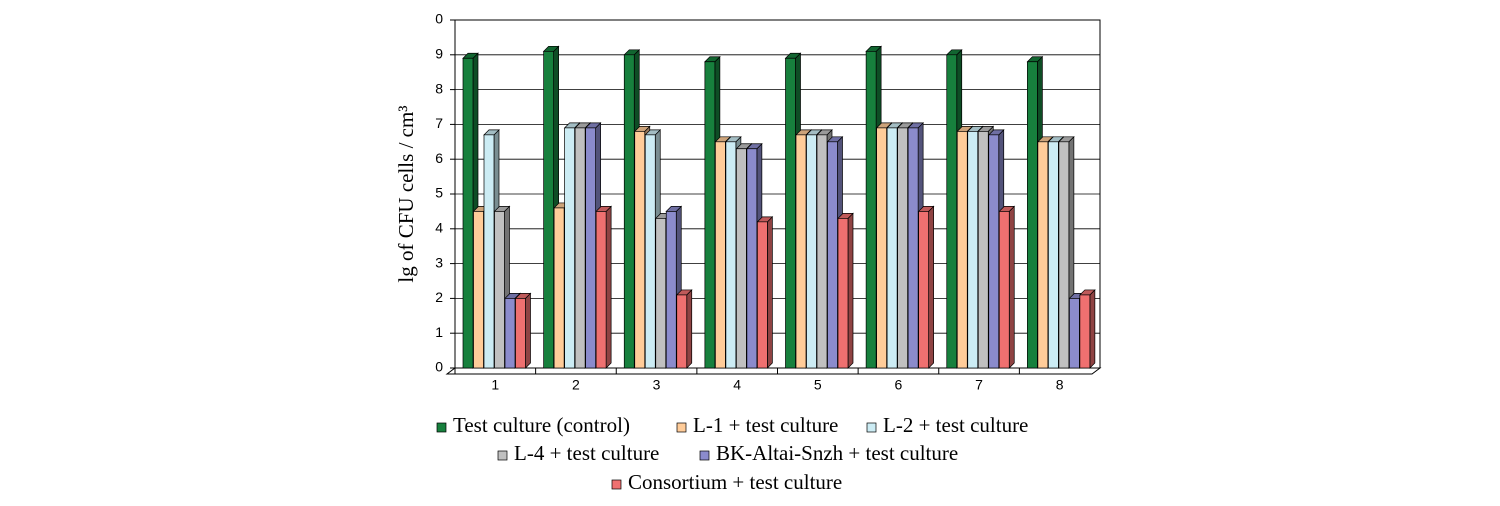  What do you see at coordinates (439, 54) in the screenshot?
I see `y-tick-label: 9` at bounding box center [439, 54].